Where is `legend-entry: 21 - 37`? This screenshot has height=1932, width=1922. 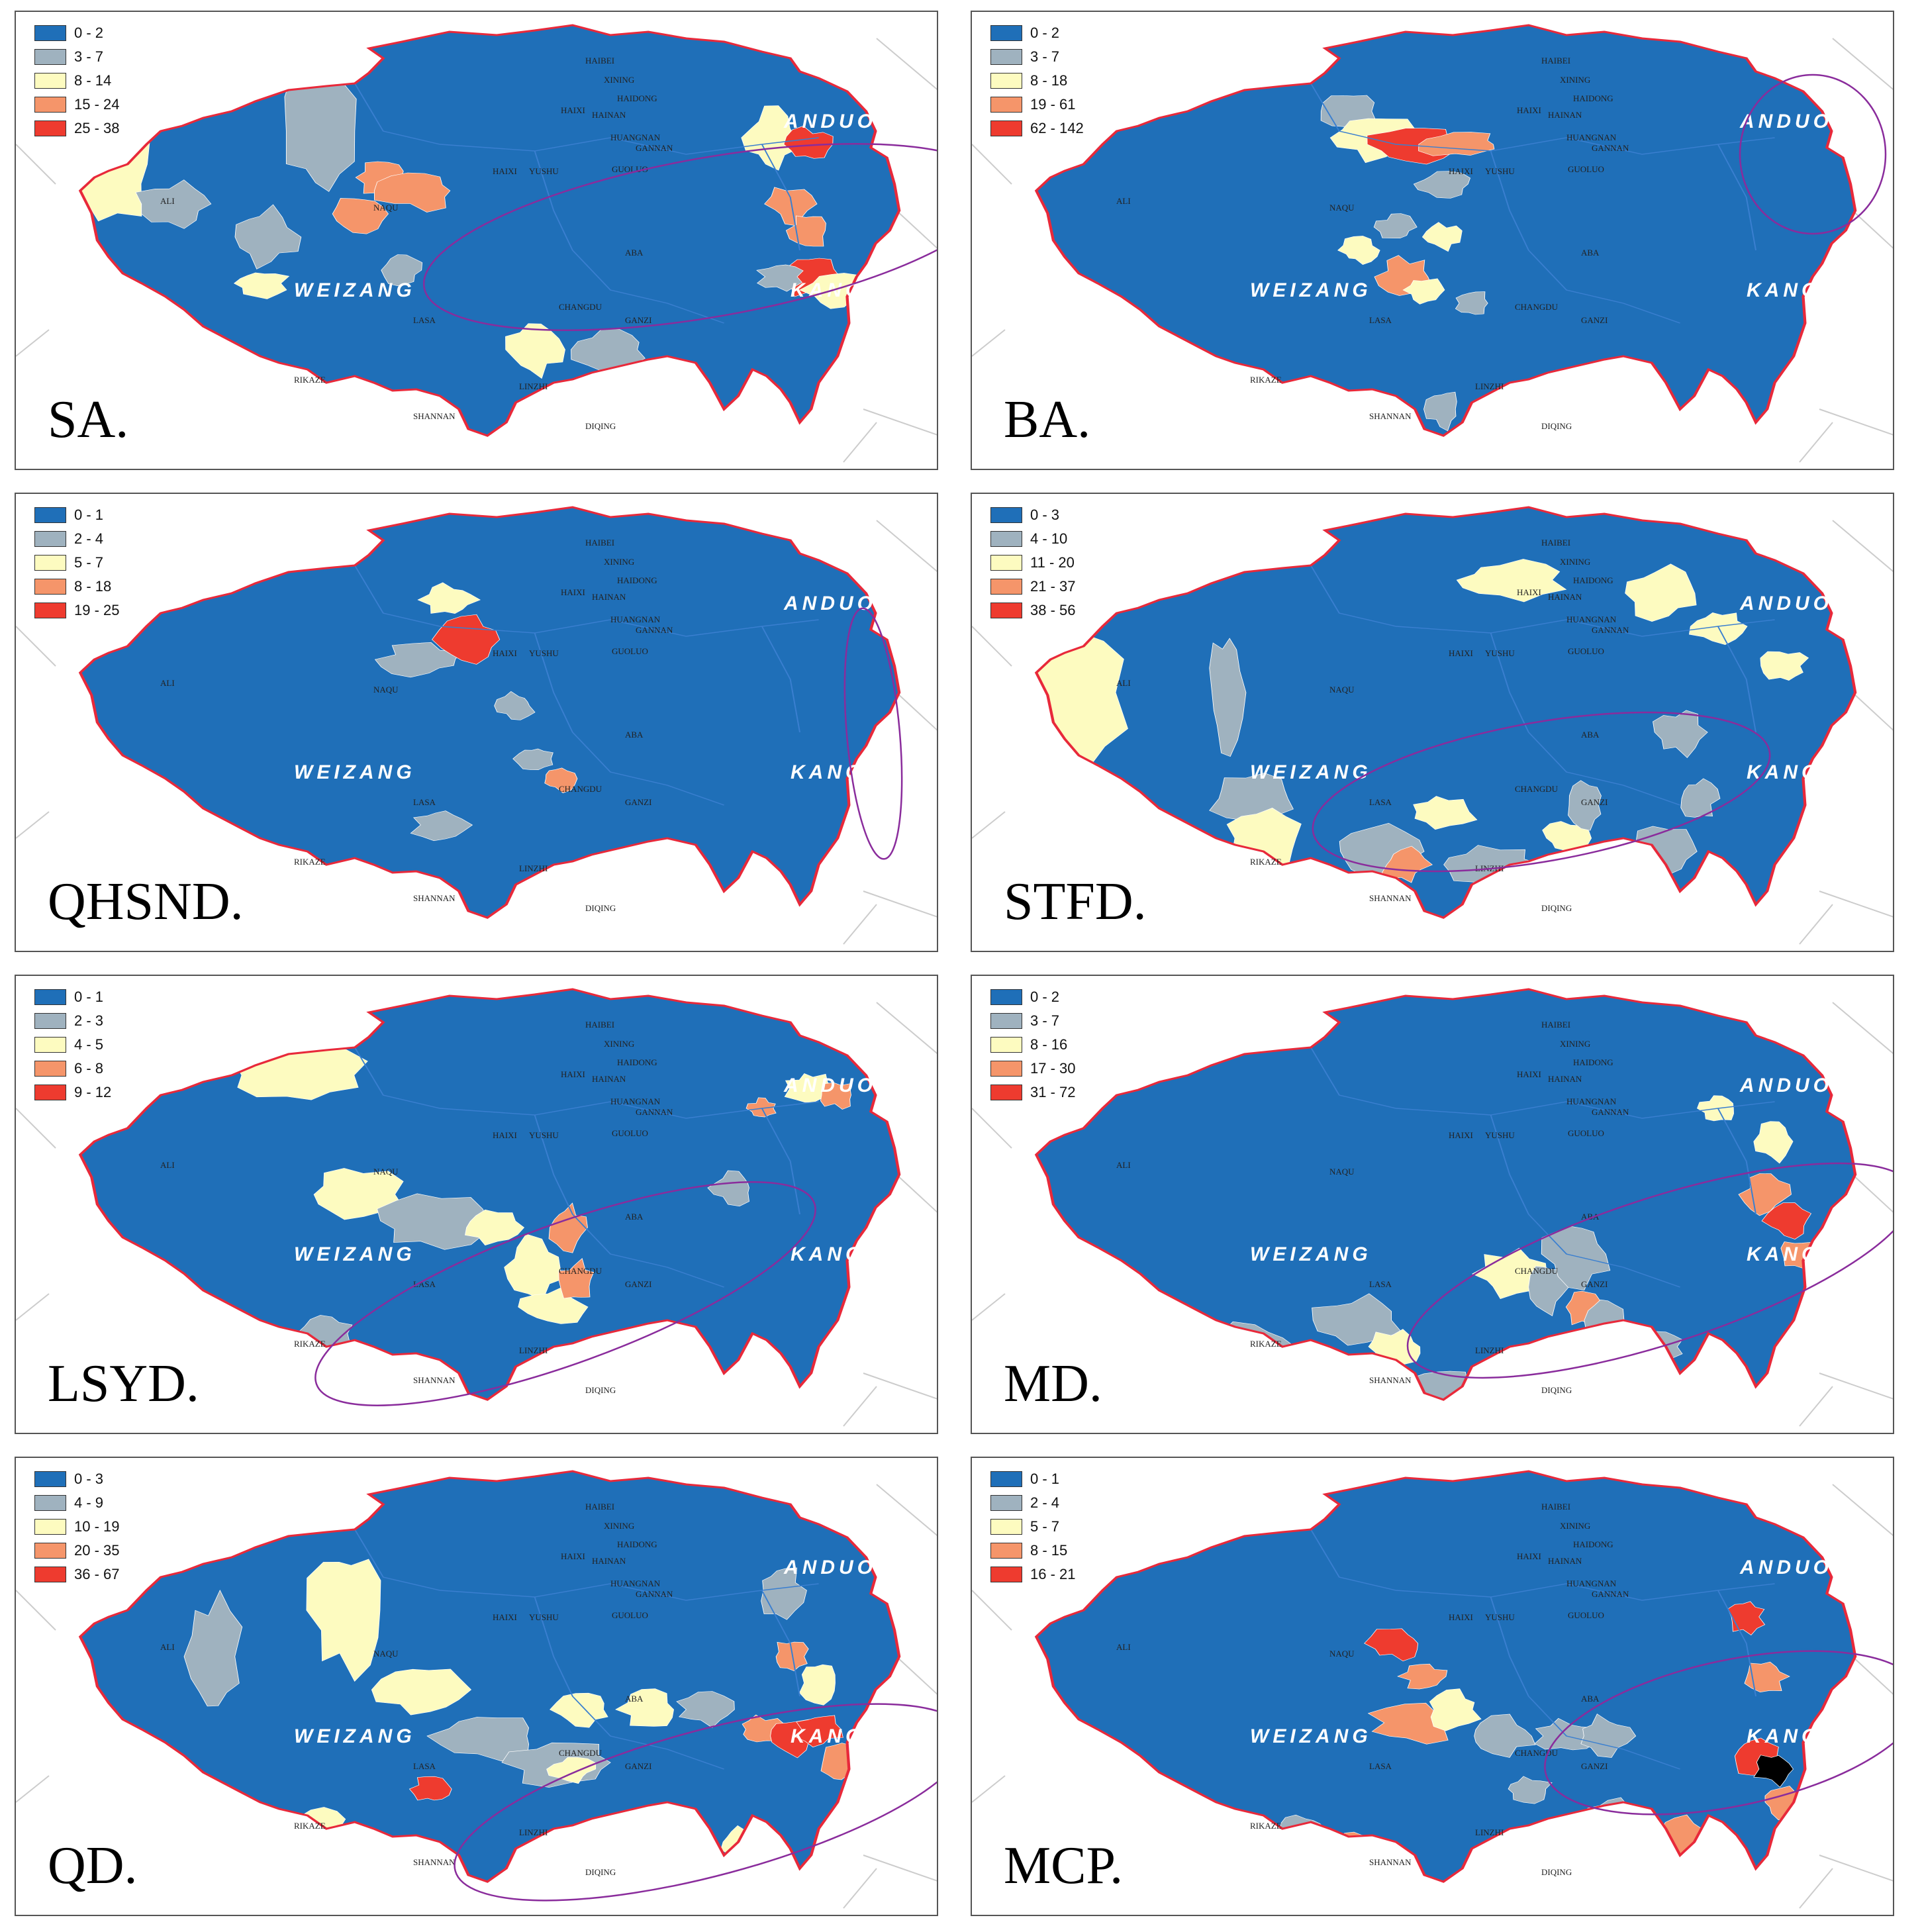 legend-entry: 21 - 37 is located at coordinates (1033, 587).